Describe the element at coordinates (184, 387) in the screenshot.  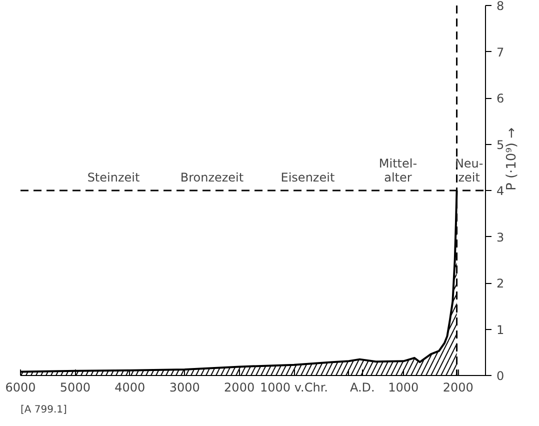
I see `x-tick-label: 3000` at that location.